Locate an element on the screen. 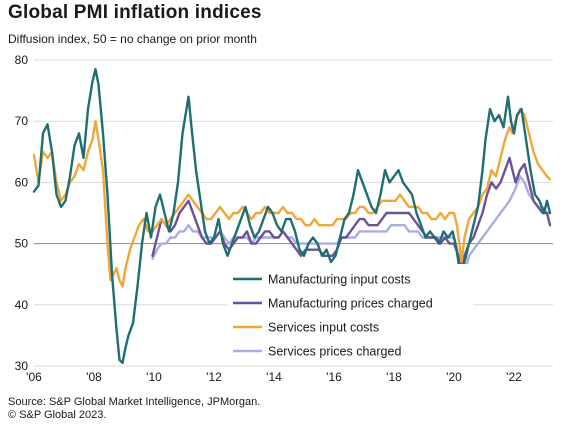 This screenshot has height=427, width=581. y-tick-label: 30 is located at coordinates (22, 366).